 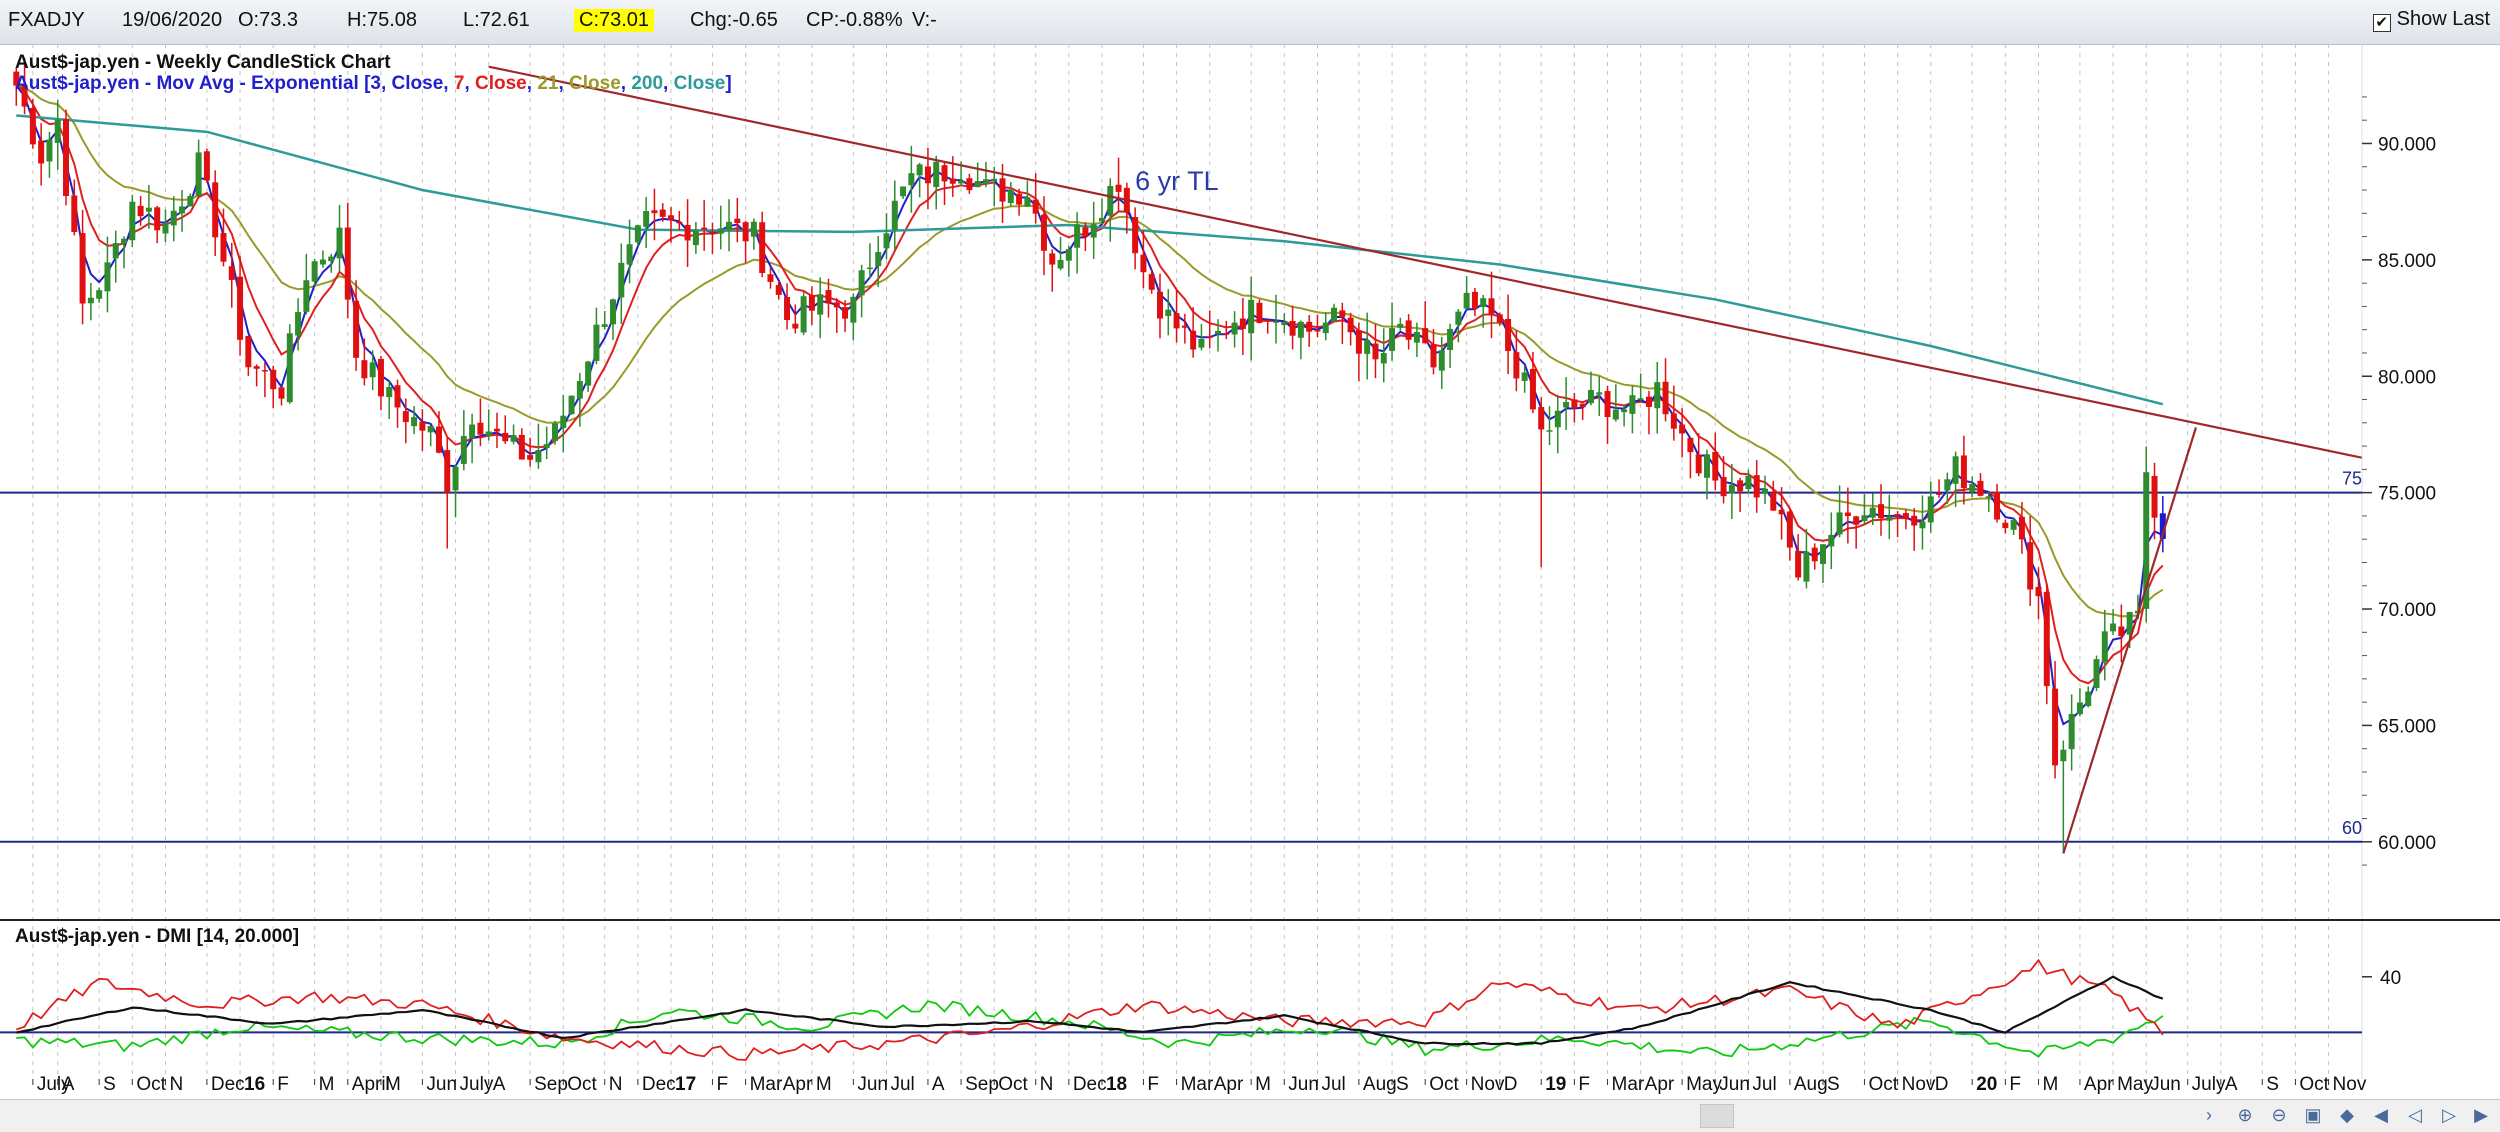 I want to click on scroll-left-icon: ◀, so click(x=2381, y=1115).